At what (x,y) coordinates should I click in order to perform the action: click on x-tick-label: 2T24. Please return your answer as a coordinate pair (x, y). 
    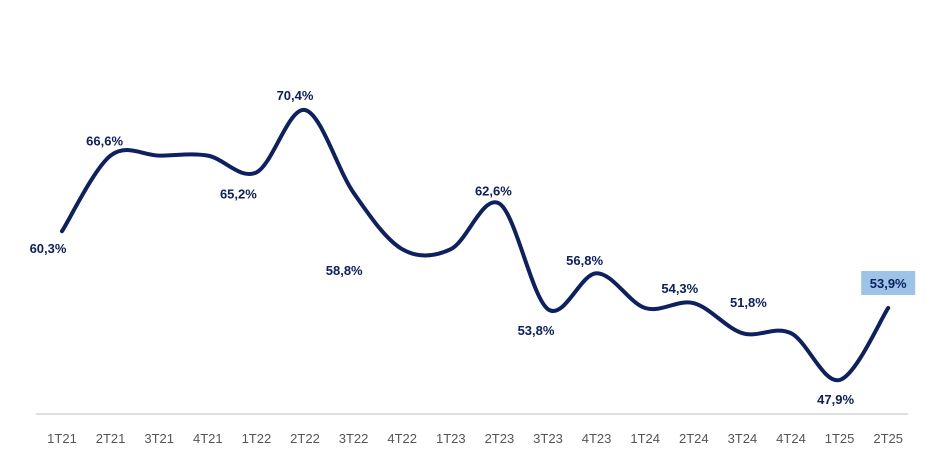
    Looking at the image, I should click on (694, 438).